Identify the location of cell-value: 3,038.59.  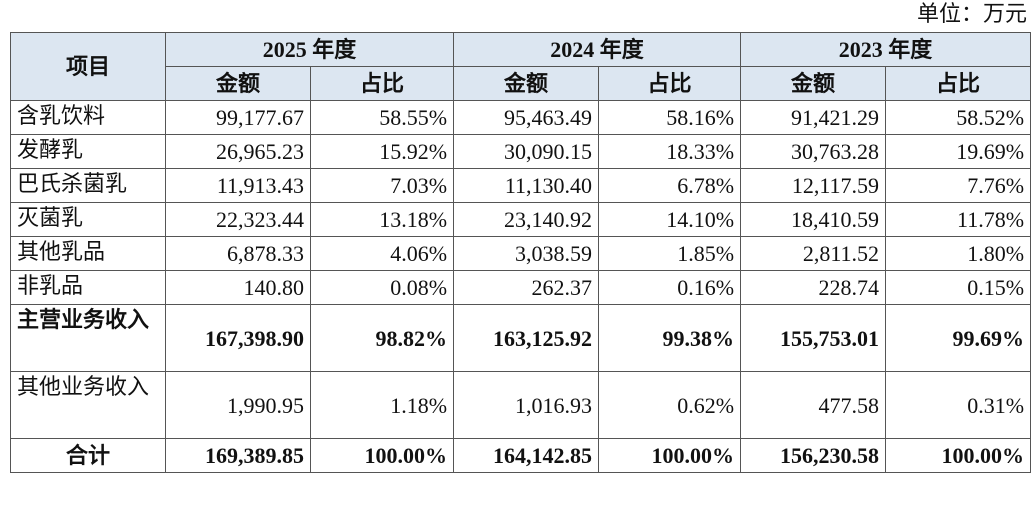
(526, 253).